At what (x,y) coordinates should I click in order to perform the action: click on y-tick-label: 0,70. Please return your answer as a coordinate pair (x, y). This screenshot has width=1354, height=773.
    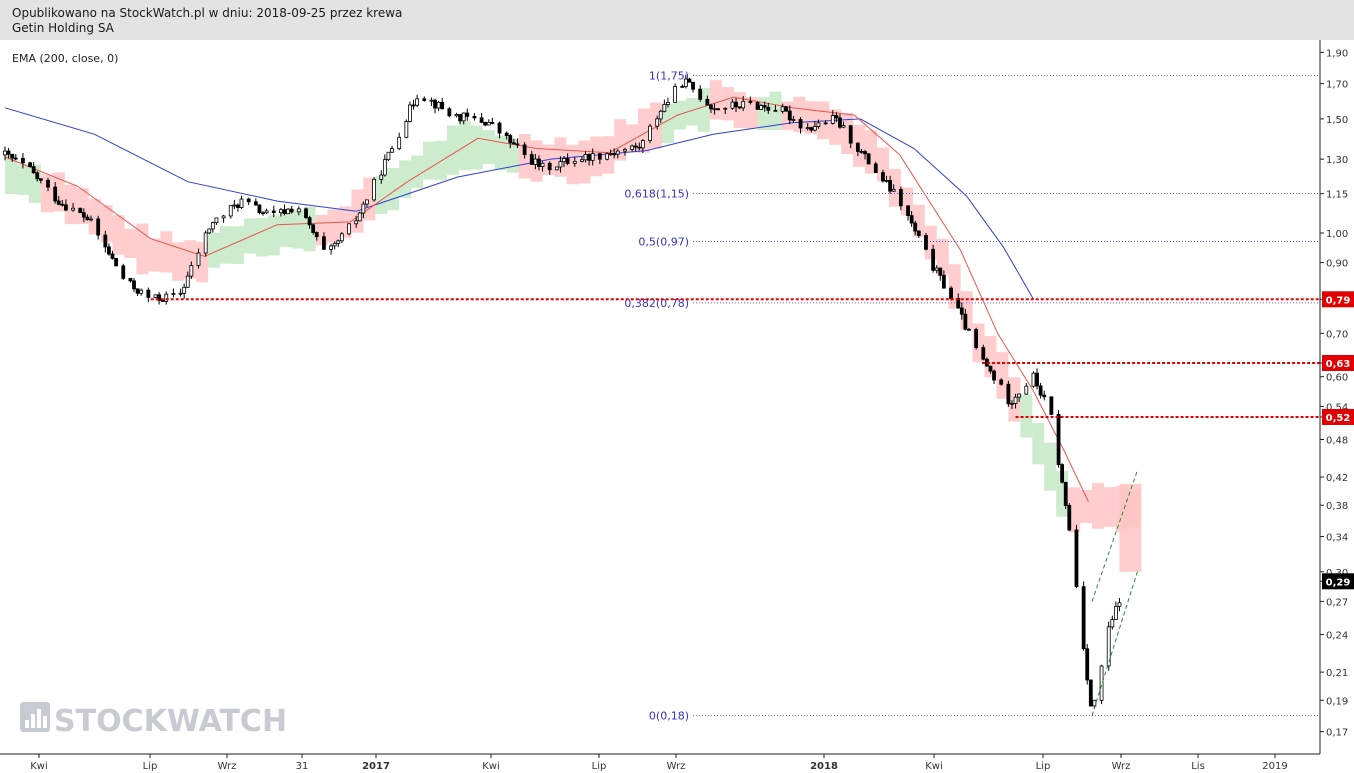
    Looking at the image, I should click on (1337, 334).